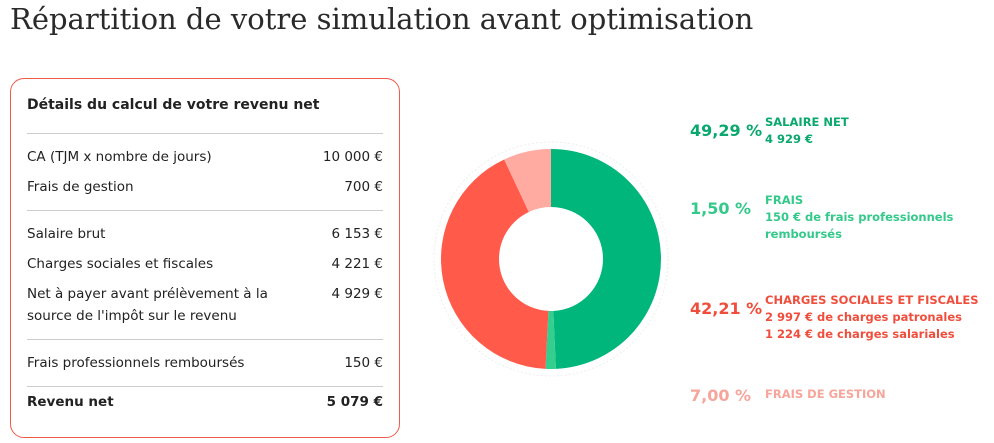 This screenshot has width=994, height=443. What do you see at coordinates (119, 157) in the screenshot?
I see `row-label: CA (TJM x nombre de jours)` at bounding box center [119, 157].